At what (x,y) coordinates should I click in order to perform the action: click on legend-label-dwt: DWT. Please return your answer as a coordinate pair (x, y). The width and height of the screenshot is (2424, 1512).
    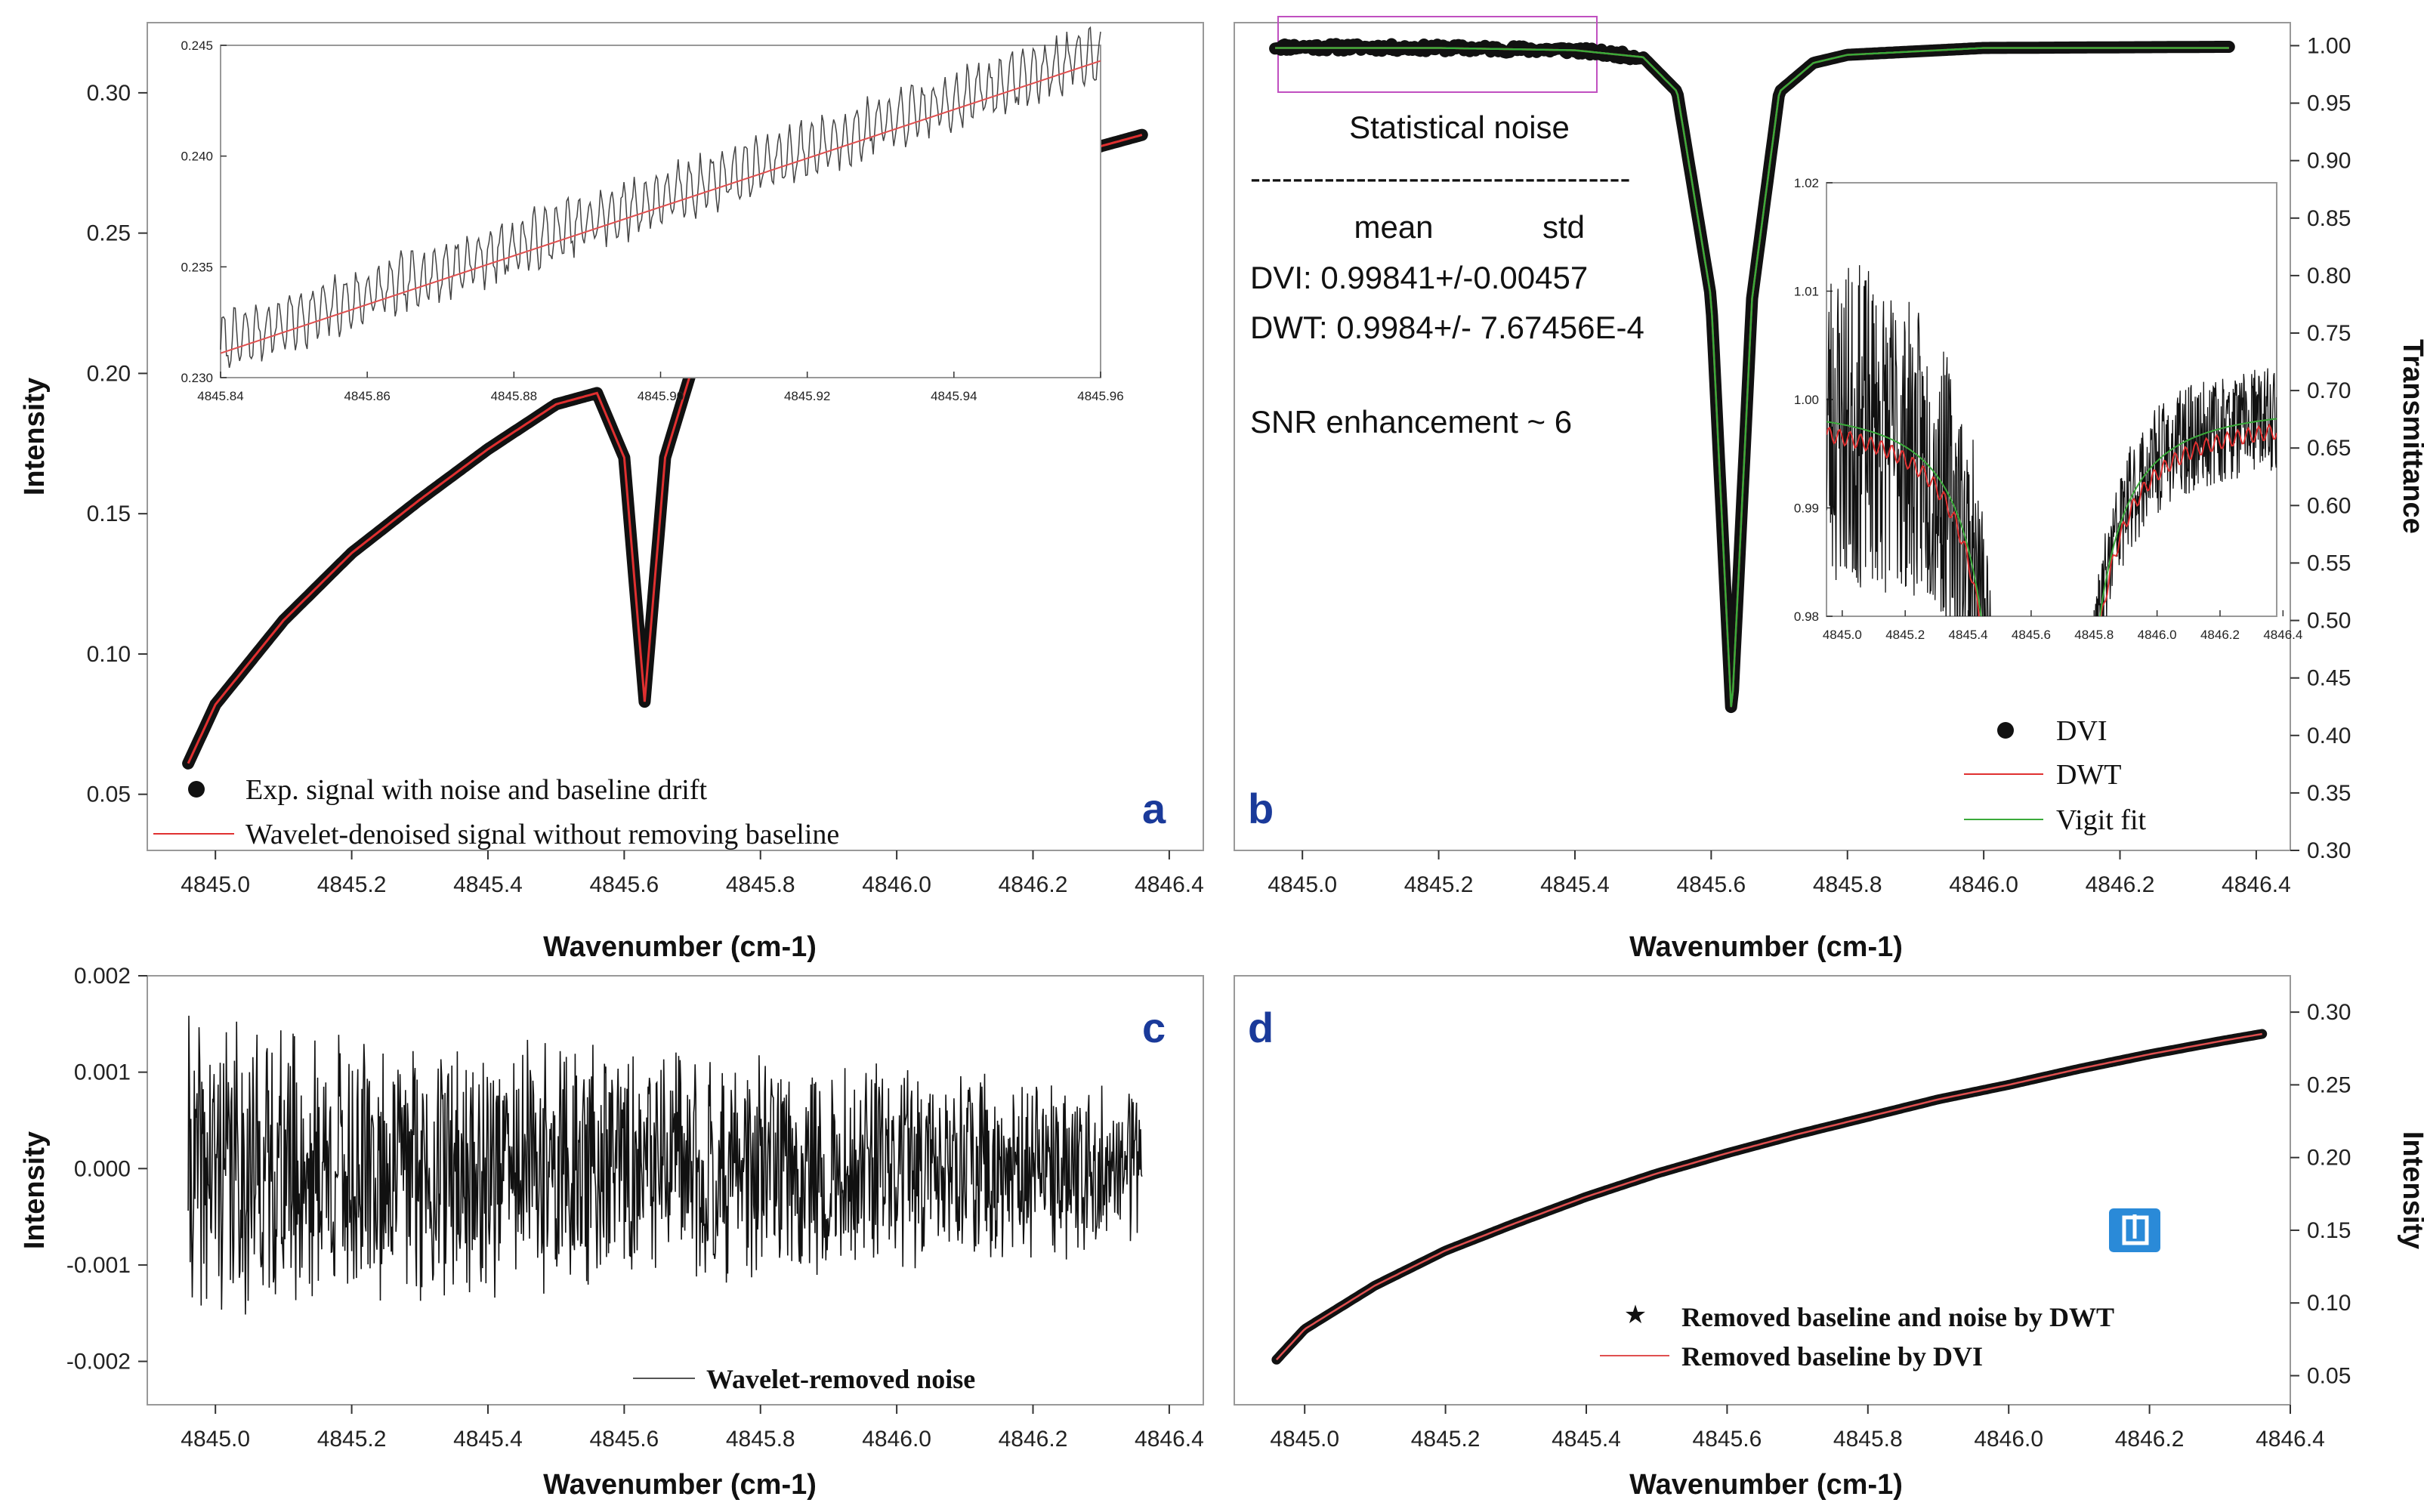
    Looking at the image, I should click on (2089, 775).